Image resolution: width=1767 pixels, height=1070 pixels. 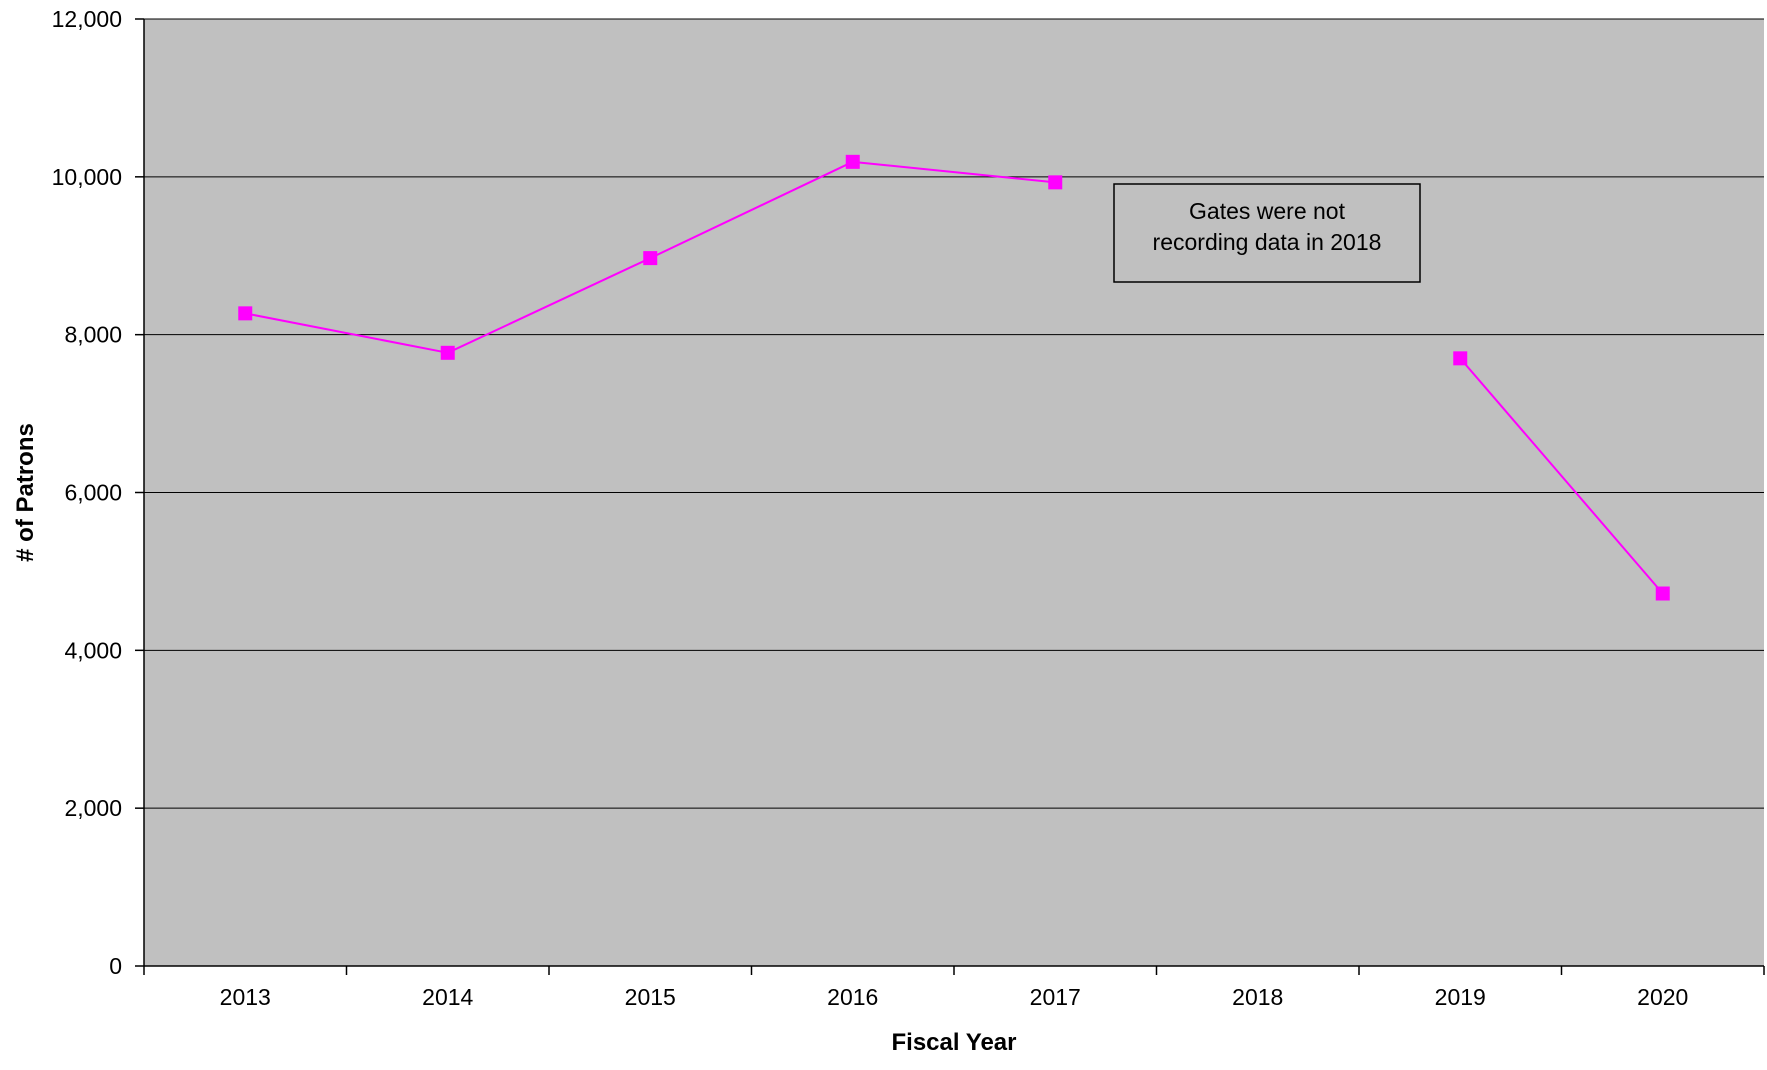 I want to click on data-point-2015, so click(x=650, y=258).